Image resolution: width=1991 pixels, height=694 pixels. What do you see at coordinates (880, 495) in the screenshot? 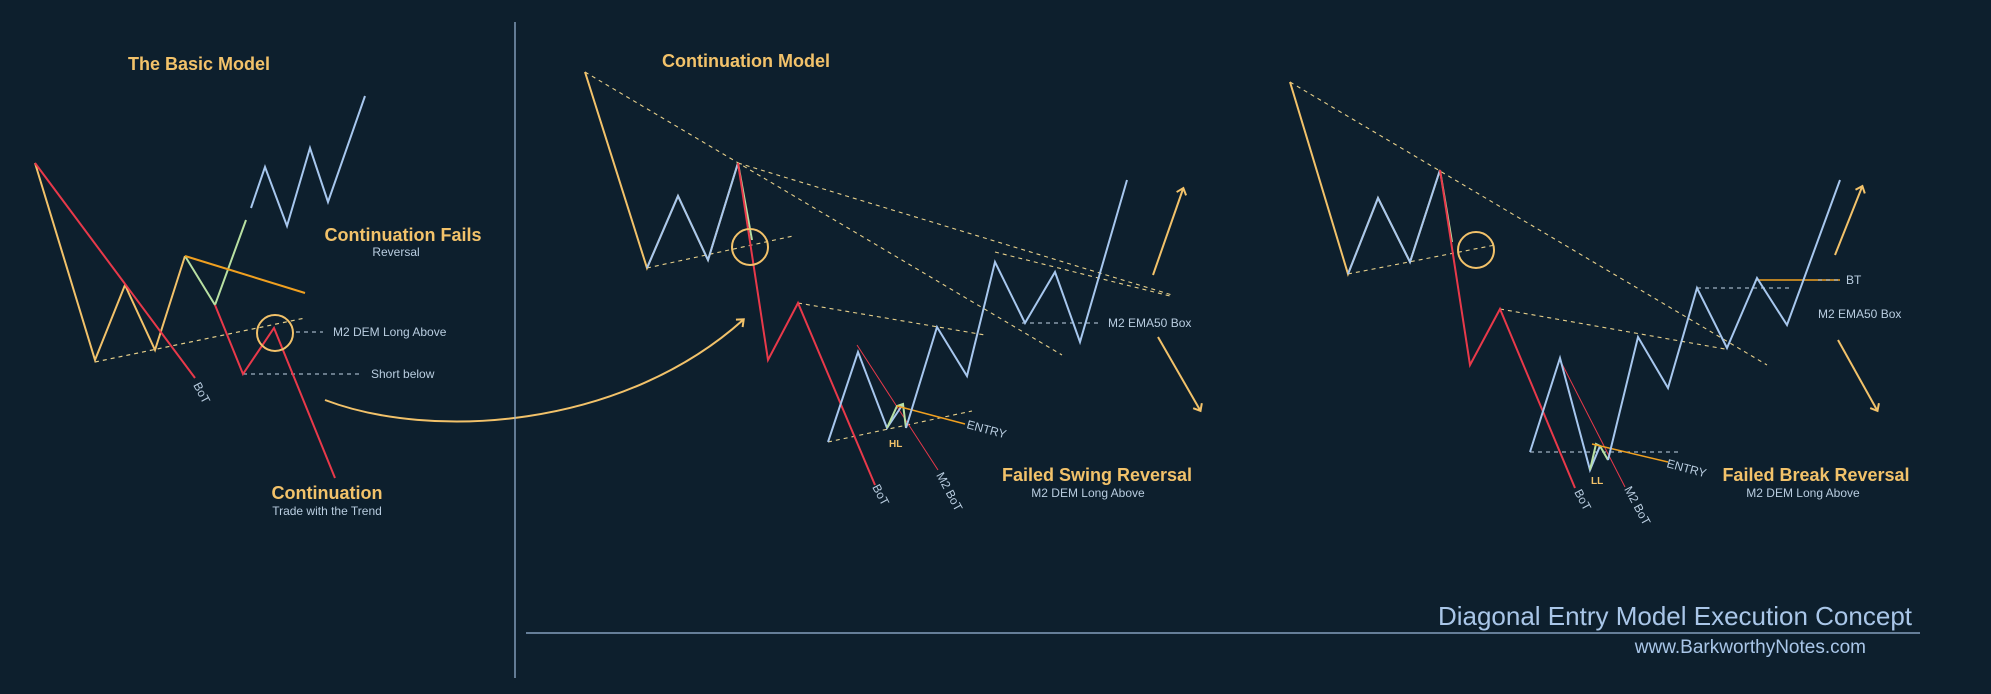
I see `cm-bot-label: BoT` at bounding box center [880, 495].